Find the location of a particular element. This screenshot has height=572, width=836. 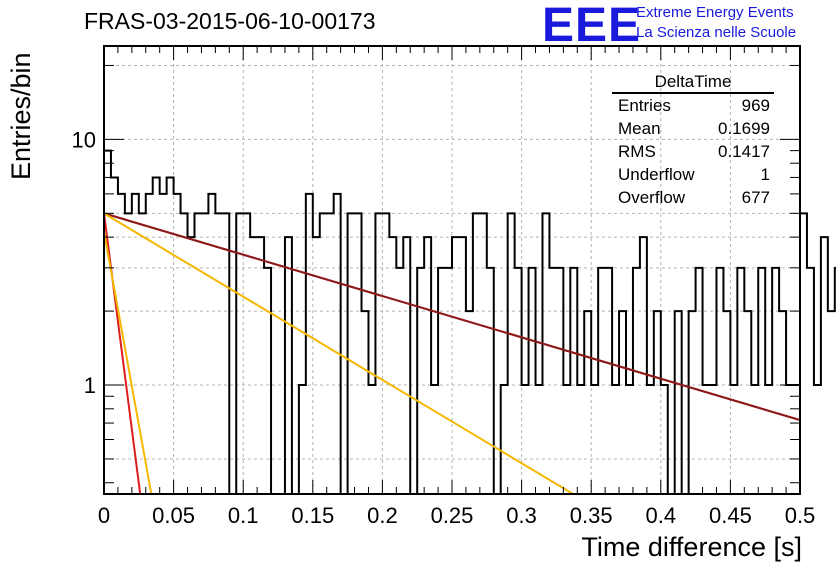

x-tick-label: 0.5 is located at coordinates (800, 515).